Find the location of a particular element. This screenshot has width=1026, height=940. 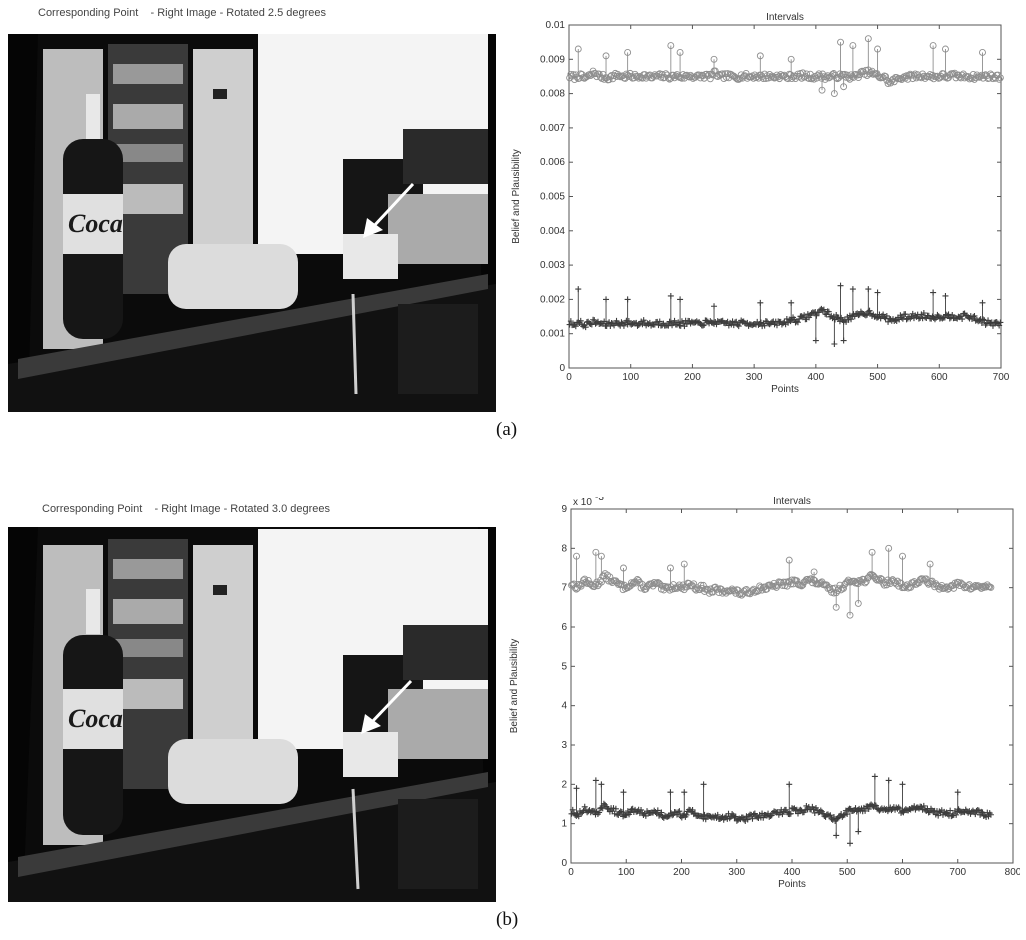

y-tick-label: 0.003 is located at coordinates (552, 265).